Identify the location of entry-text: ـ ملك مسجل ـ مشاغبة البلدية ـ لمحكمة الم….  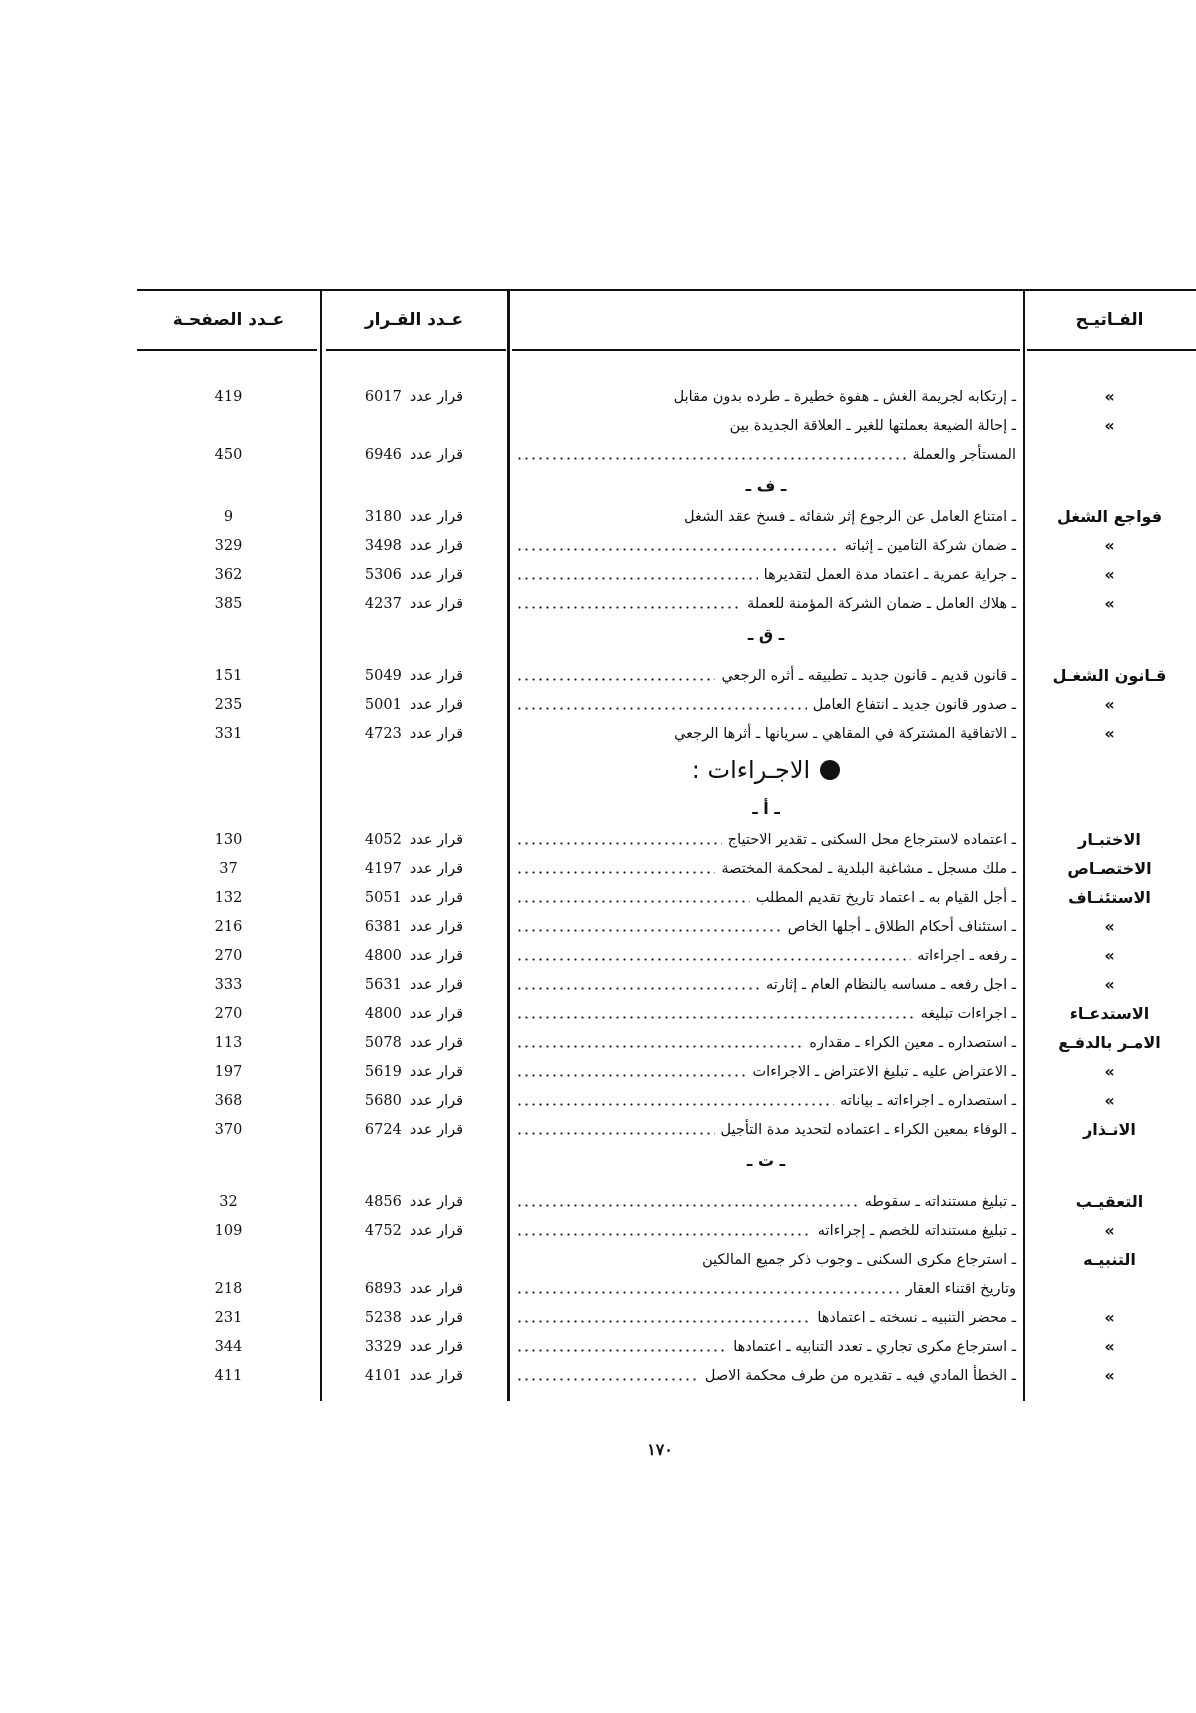
(868, 868).